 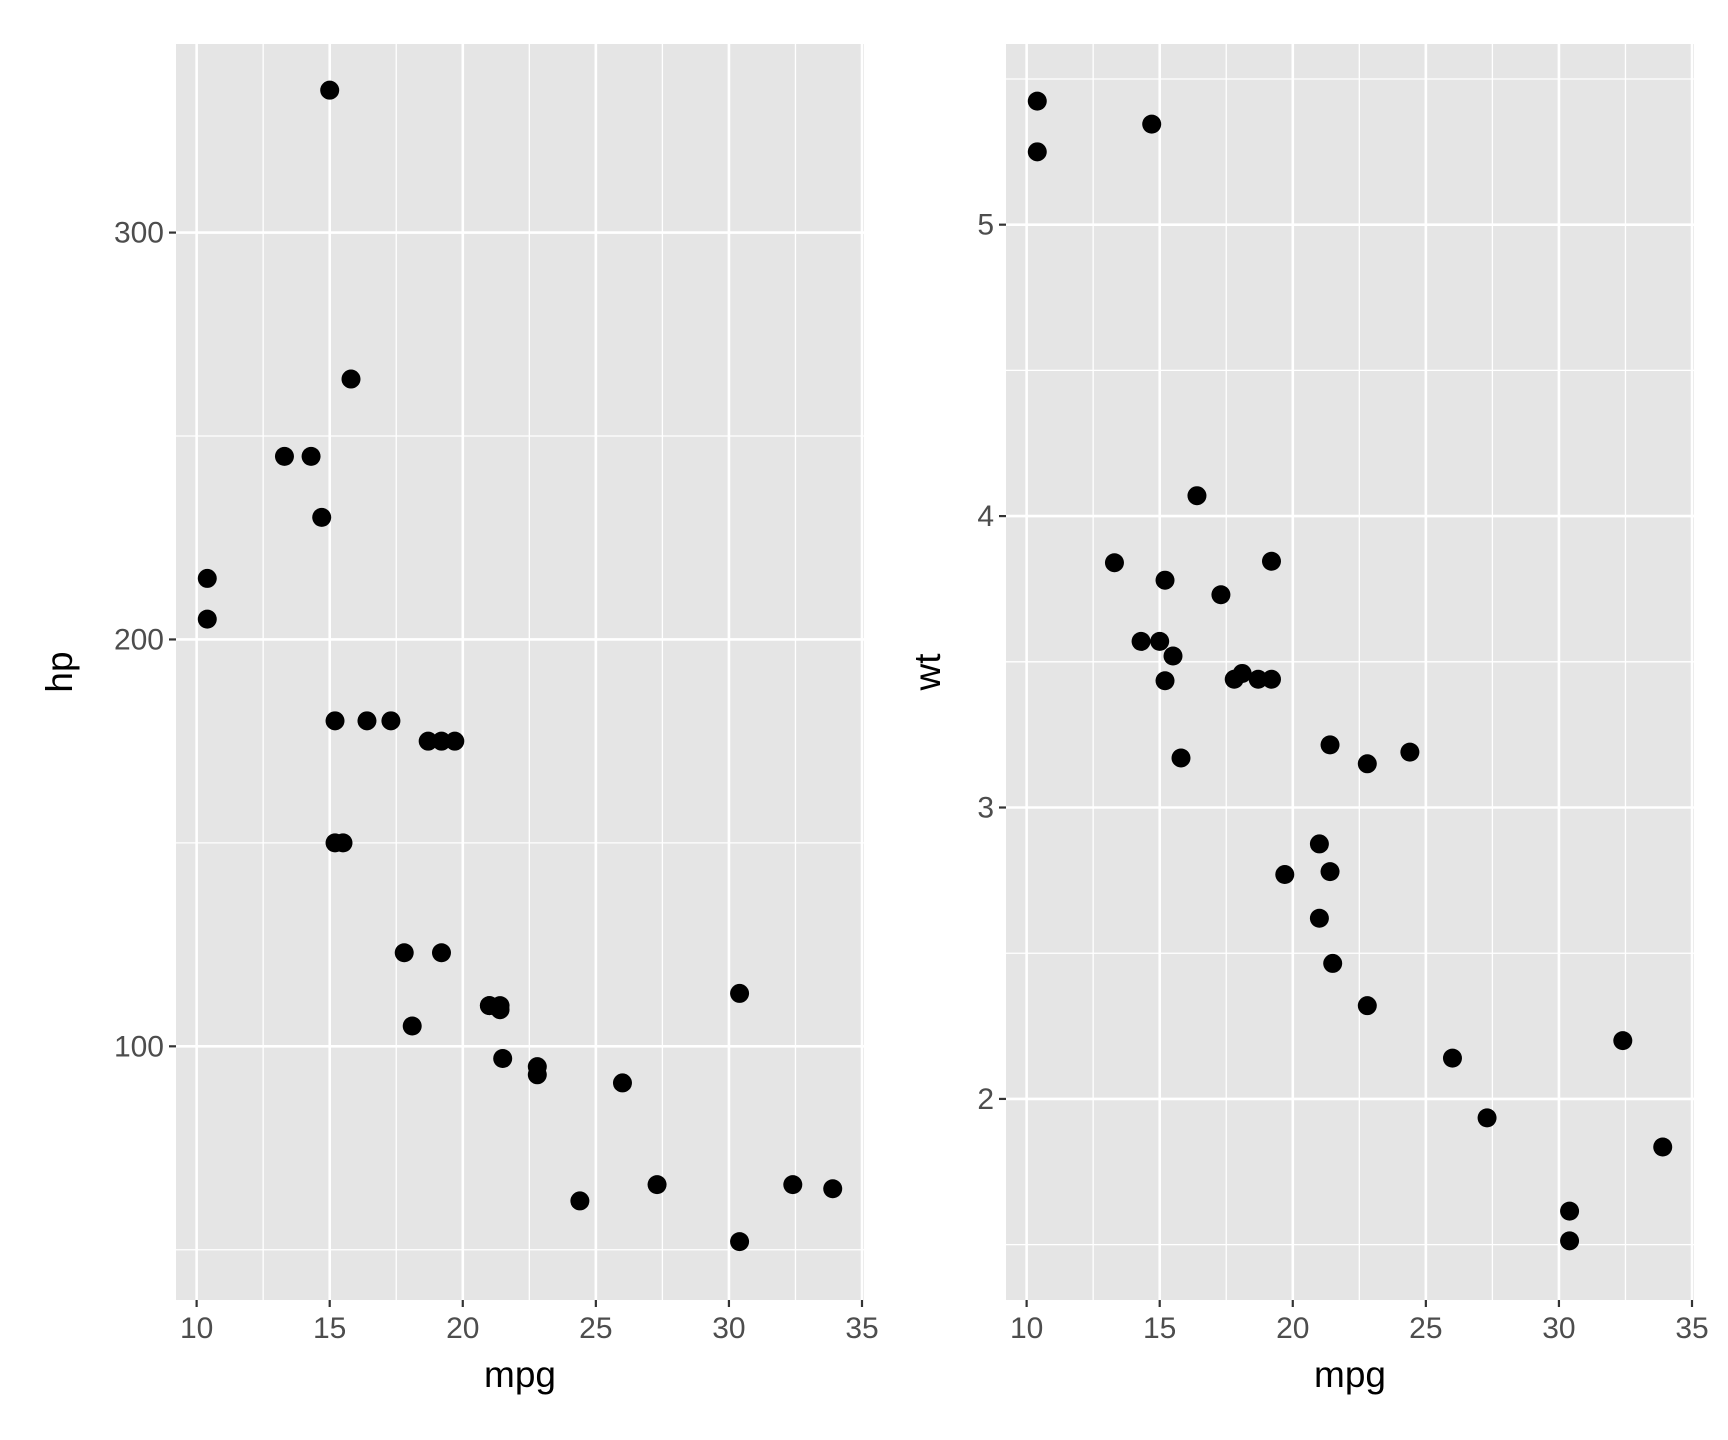 What do you see at coordinates (985, 516) in the screenshot?
I see `y-tick-label: 4` at bounding box center [985, 516].